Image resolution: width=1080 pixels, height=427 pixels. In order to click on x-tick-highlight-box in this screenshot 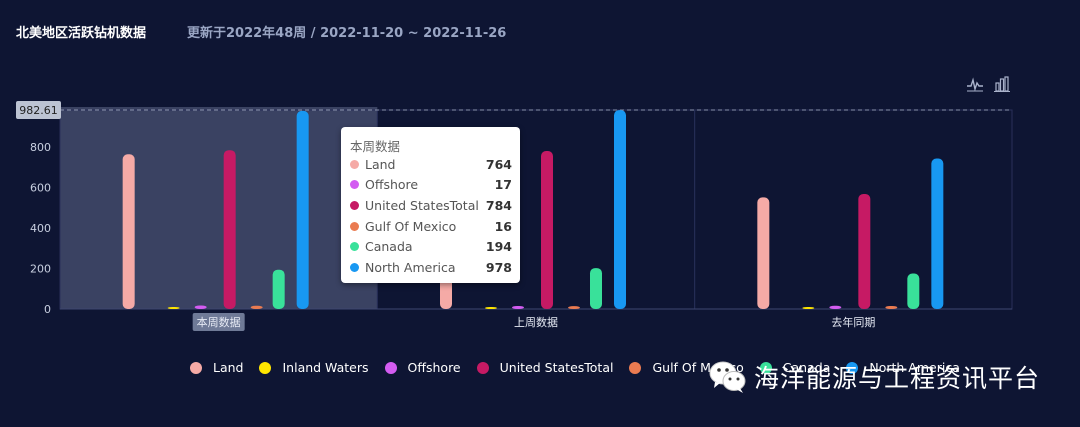, I will do `click(218, 322)`.